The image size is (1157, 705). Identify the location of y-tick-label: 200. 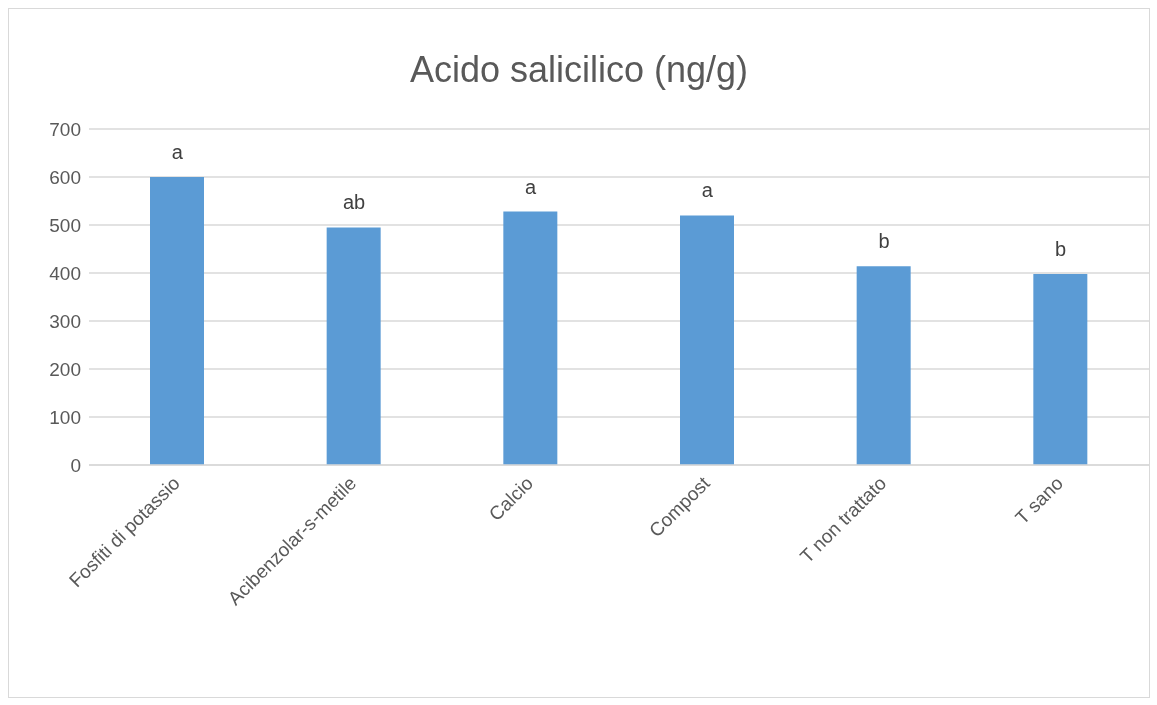
(65, 369).